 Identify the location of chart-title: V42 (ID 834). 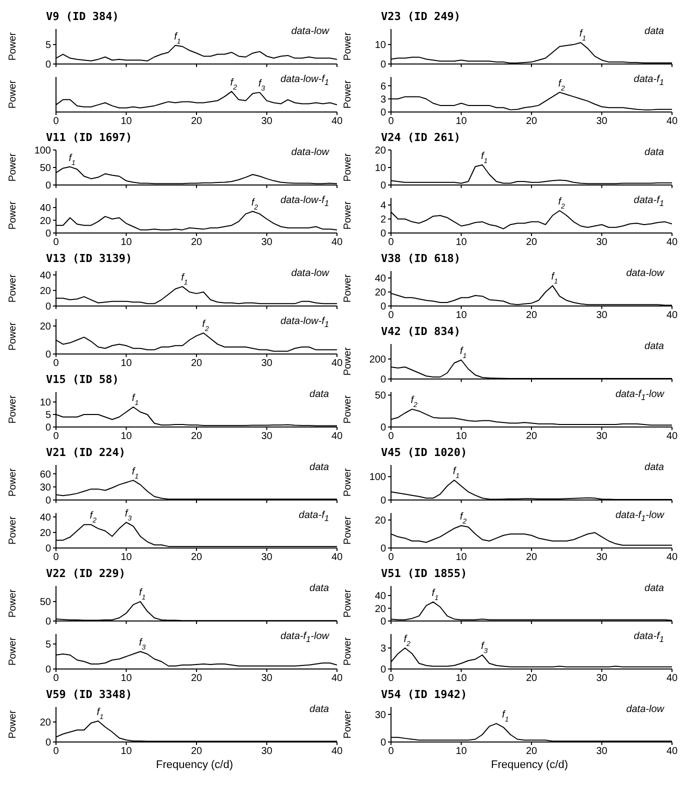
(421, 331).